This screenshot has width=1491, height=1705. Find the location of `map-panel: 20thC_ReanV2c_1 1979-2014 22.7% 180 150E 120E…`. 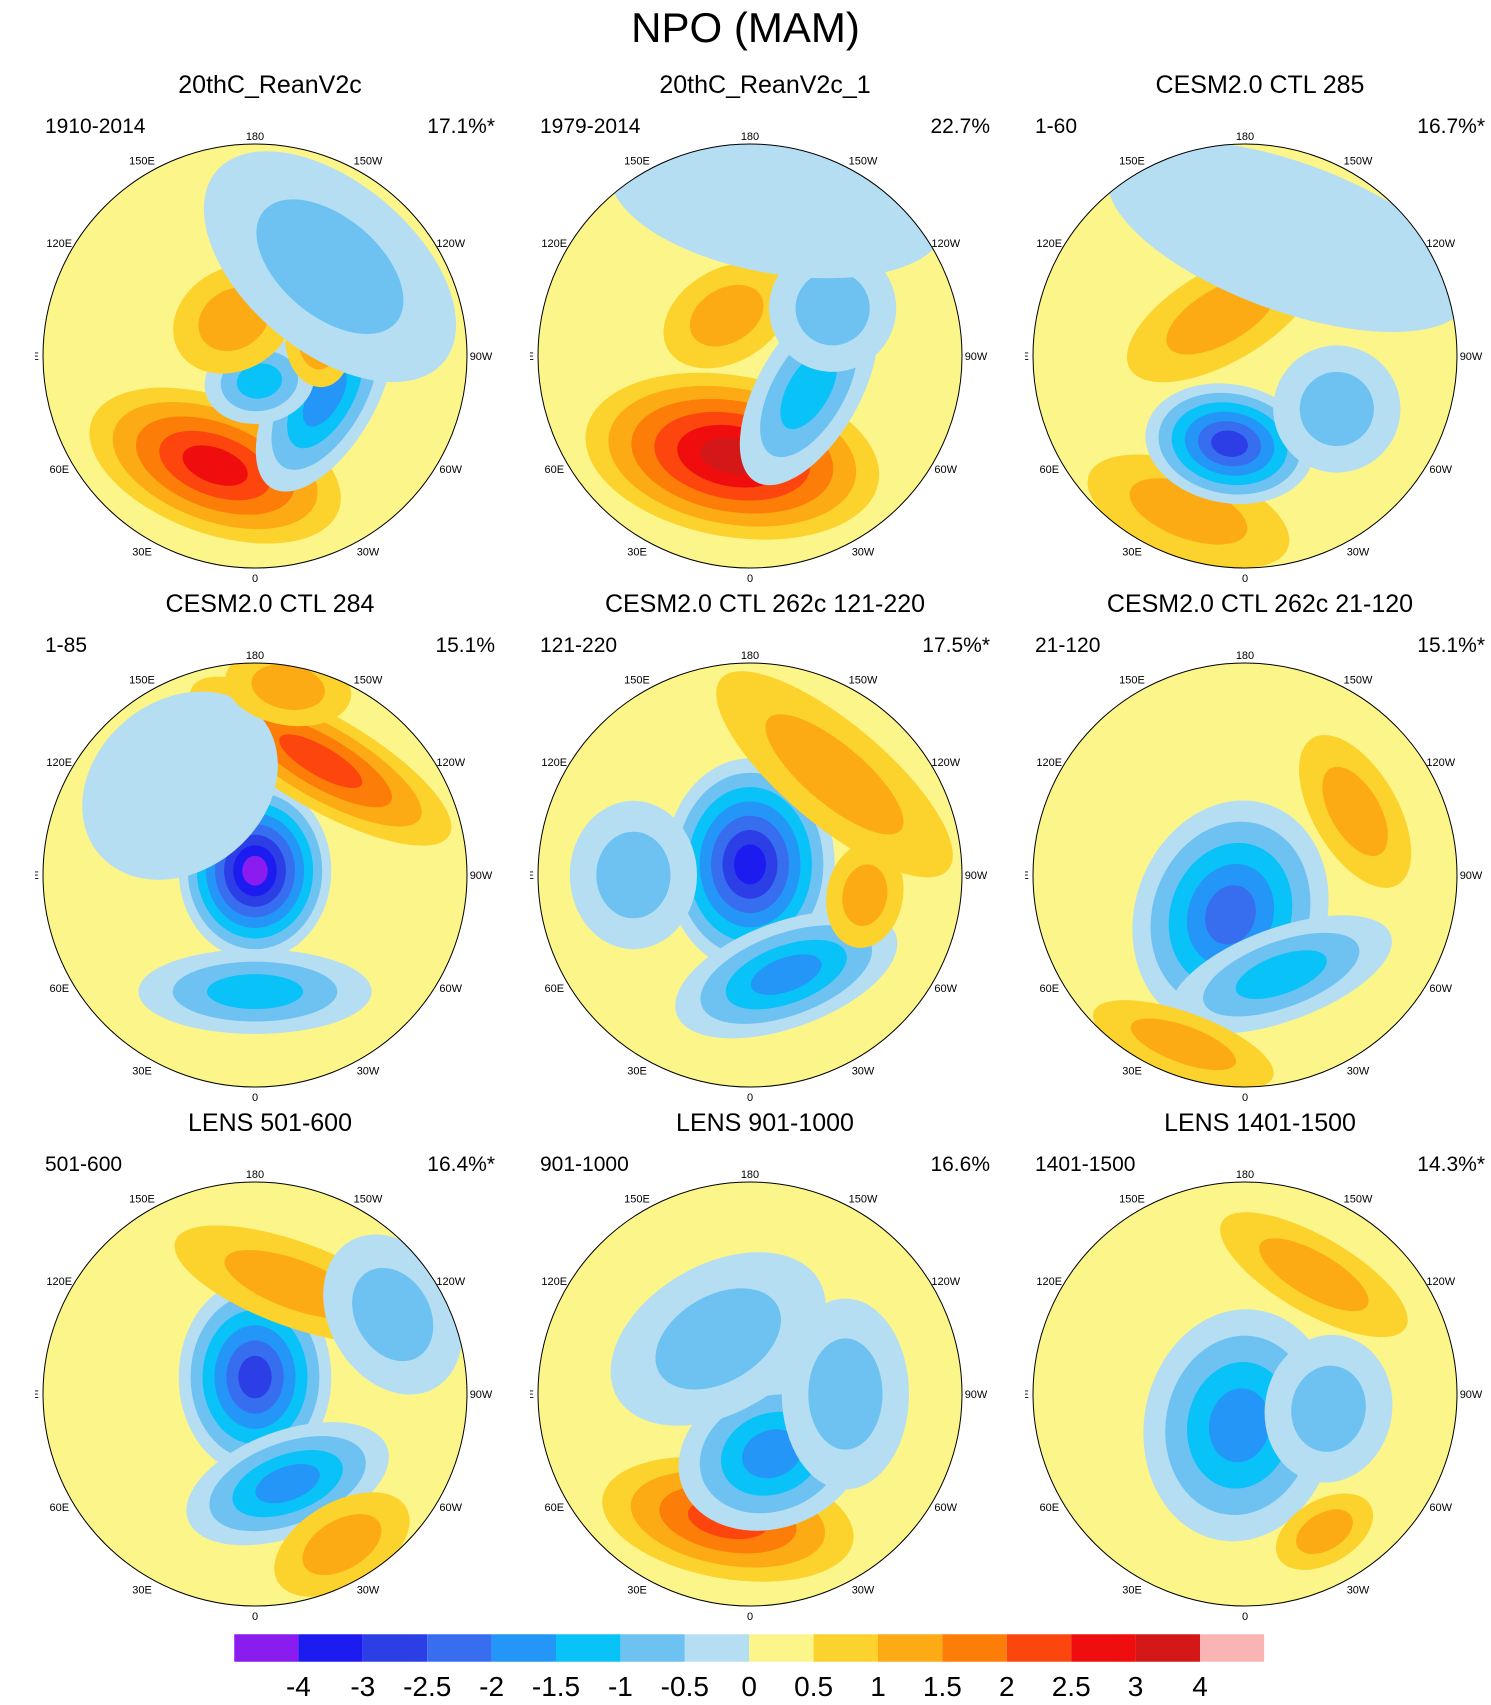

map-panel: 20thC_ReanV2c_1 1979-2014 22.7% 180 150E 120E… is located at coordinates (765, 327).